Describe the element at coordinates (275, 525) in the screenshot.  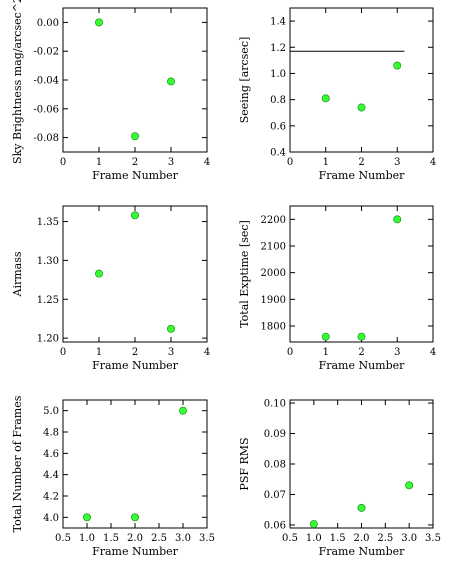
I see `y-tick-label: 0.06` at that location.